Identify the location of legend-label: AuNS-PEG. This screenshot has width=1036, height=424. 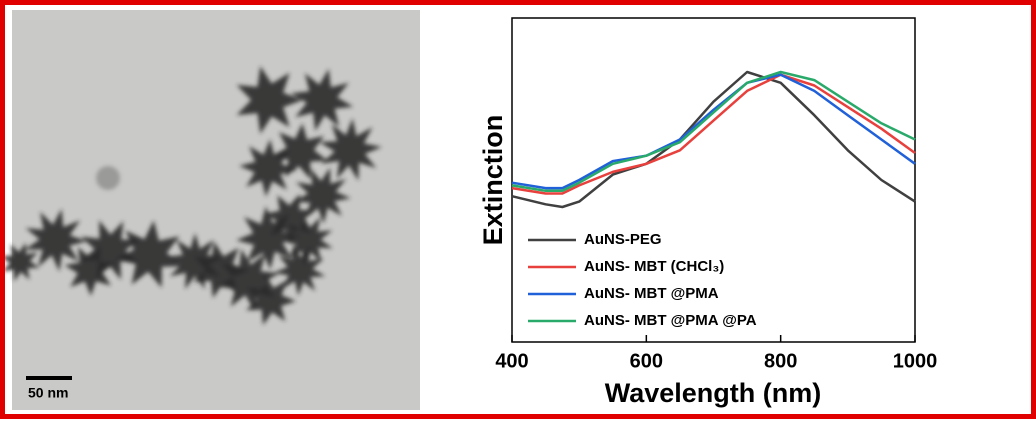
(623, 239).